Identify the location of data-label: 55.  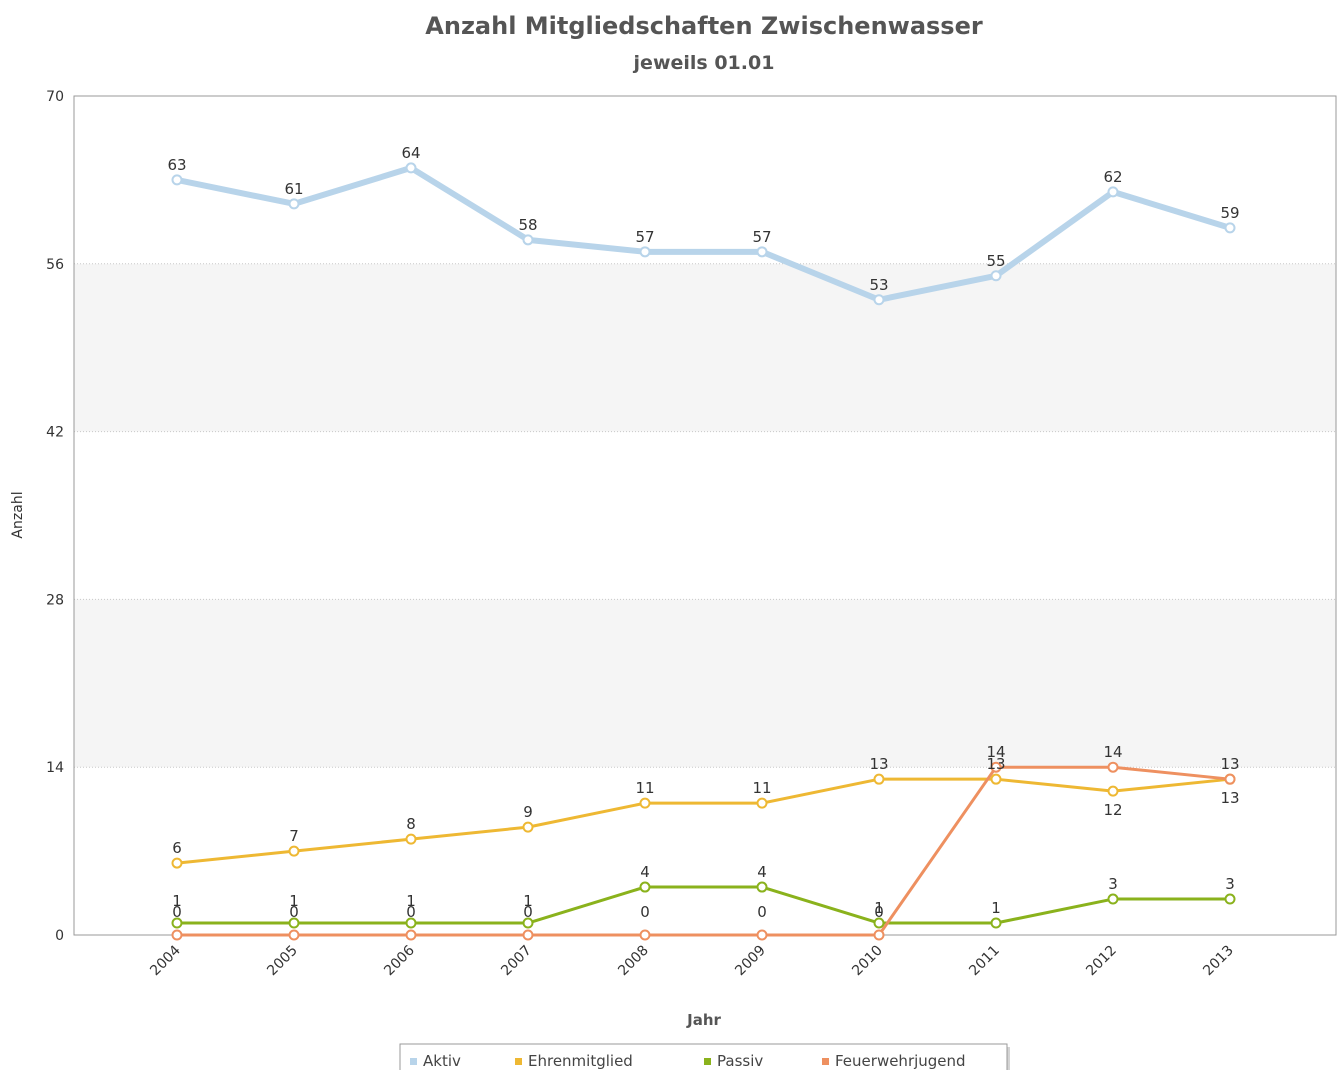
(995, 261).